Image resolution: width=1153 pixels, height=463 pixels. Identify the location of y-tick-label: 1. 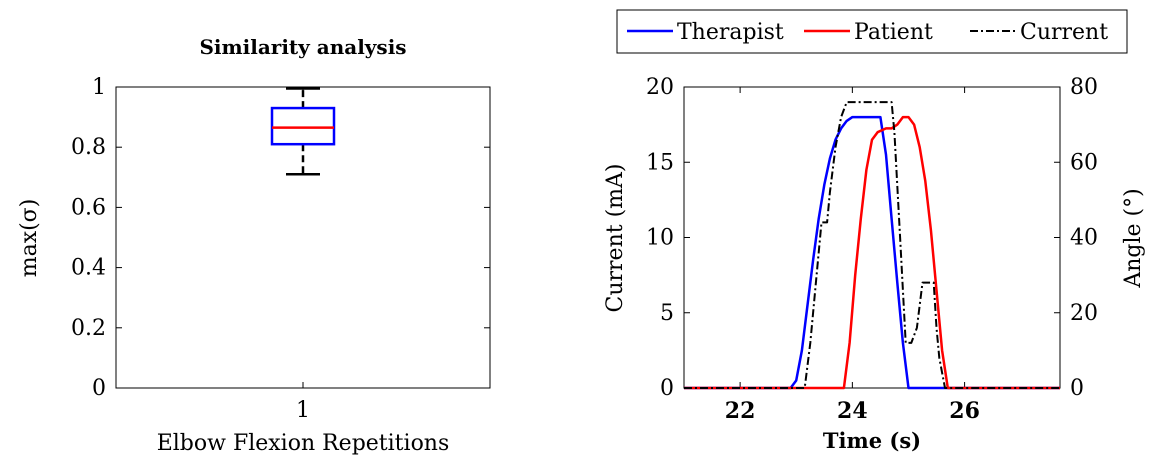
(99, 87).